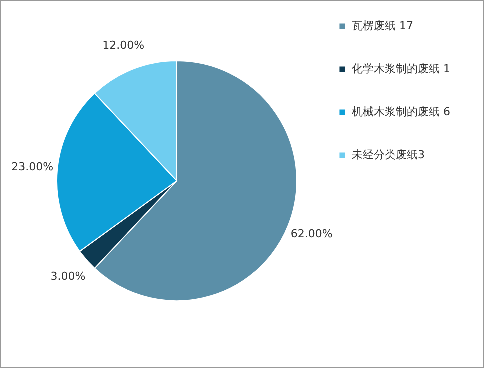 This screenshot has height=374, width=488. Describe the element at coordinates (401, 112) in the screenshot. I see `legend-label: 机械木浆制的废纸 6` at that location.